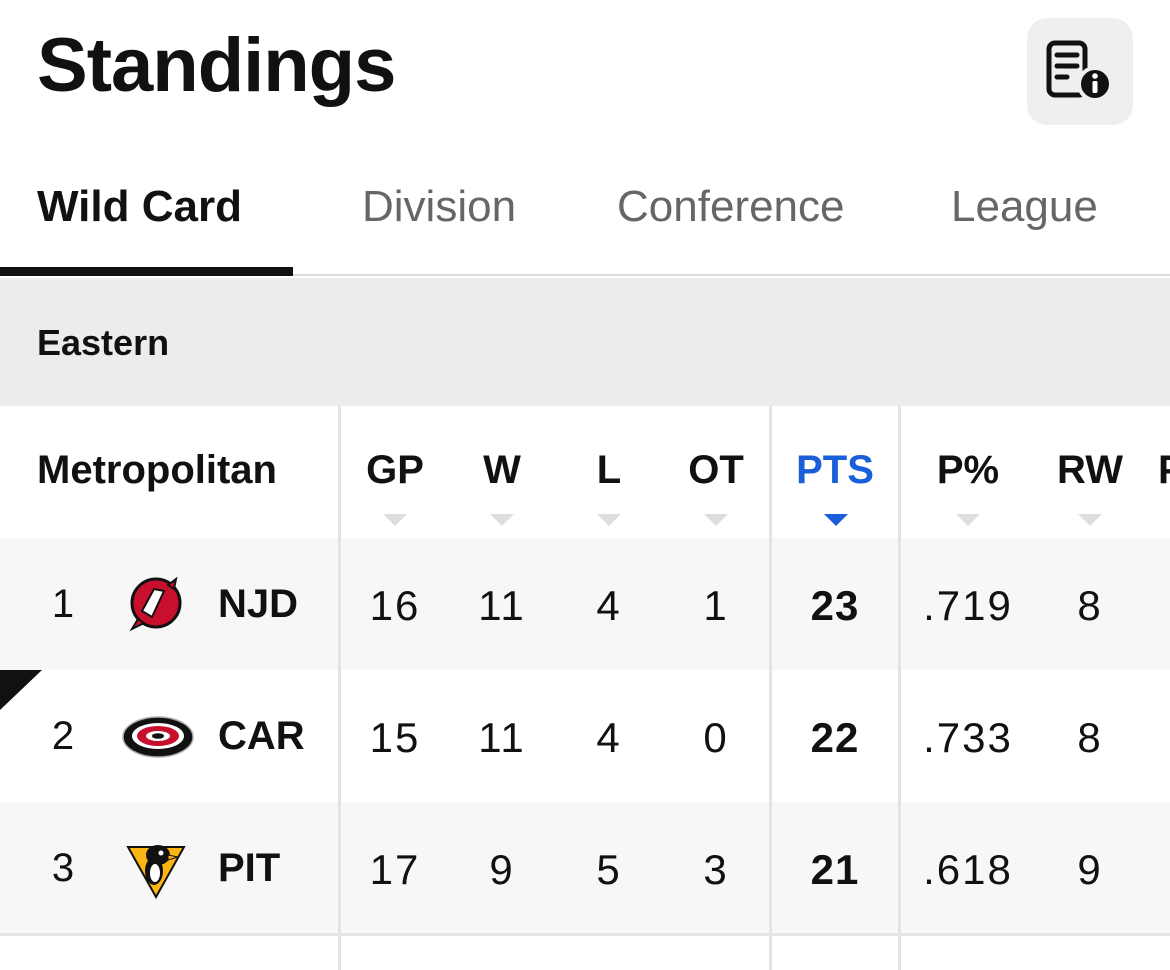 The height and width of the screenshot is (970, 1170). I want to click on column-header-rw: RW, so click(1090, 470).